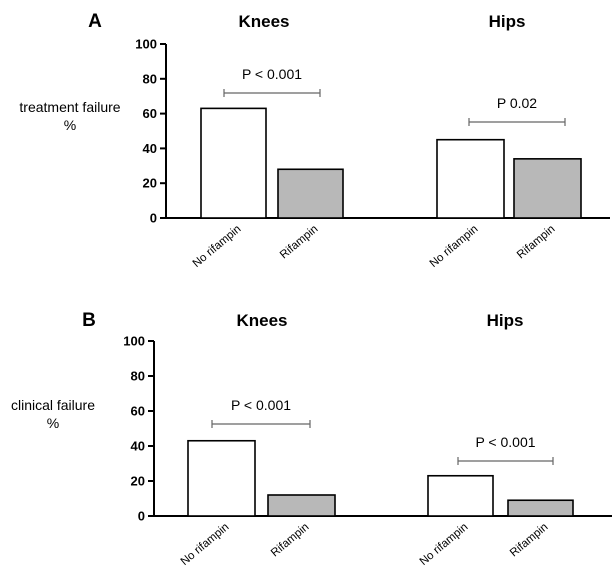  Describe the element at coordinates (95, 21) in the screenshot. I see `panel-a-letter: A` at that location.